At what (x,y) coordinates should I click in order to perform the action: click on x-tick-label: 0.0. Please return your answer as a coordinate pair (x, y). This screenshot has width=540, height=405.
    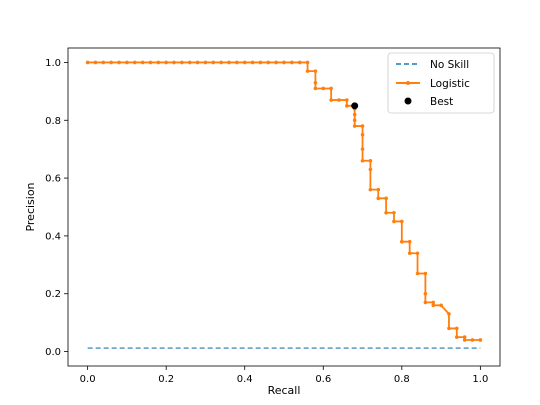
    Looking at the image, I should click on (88, 379).